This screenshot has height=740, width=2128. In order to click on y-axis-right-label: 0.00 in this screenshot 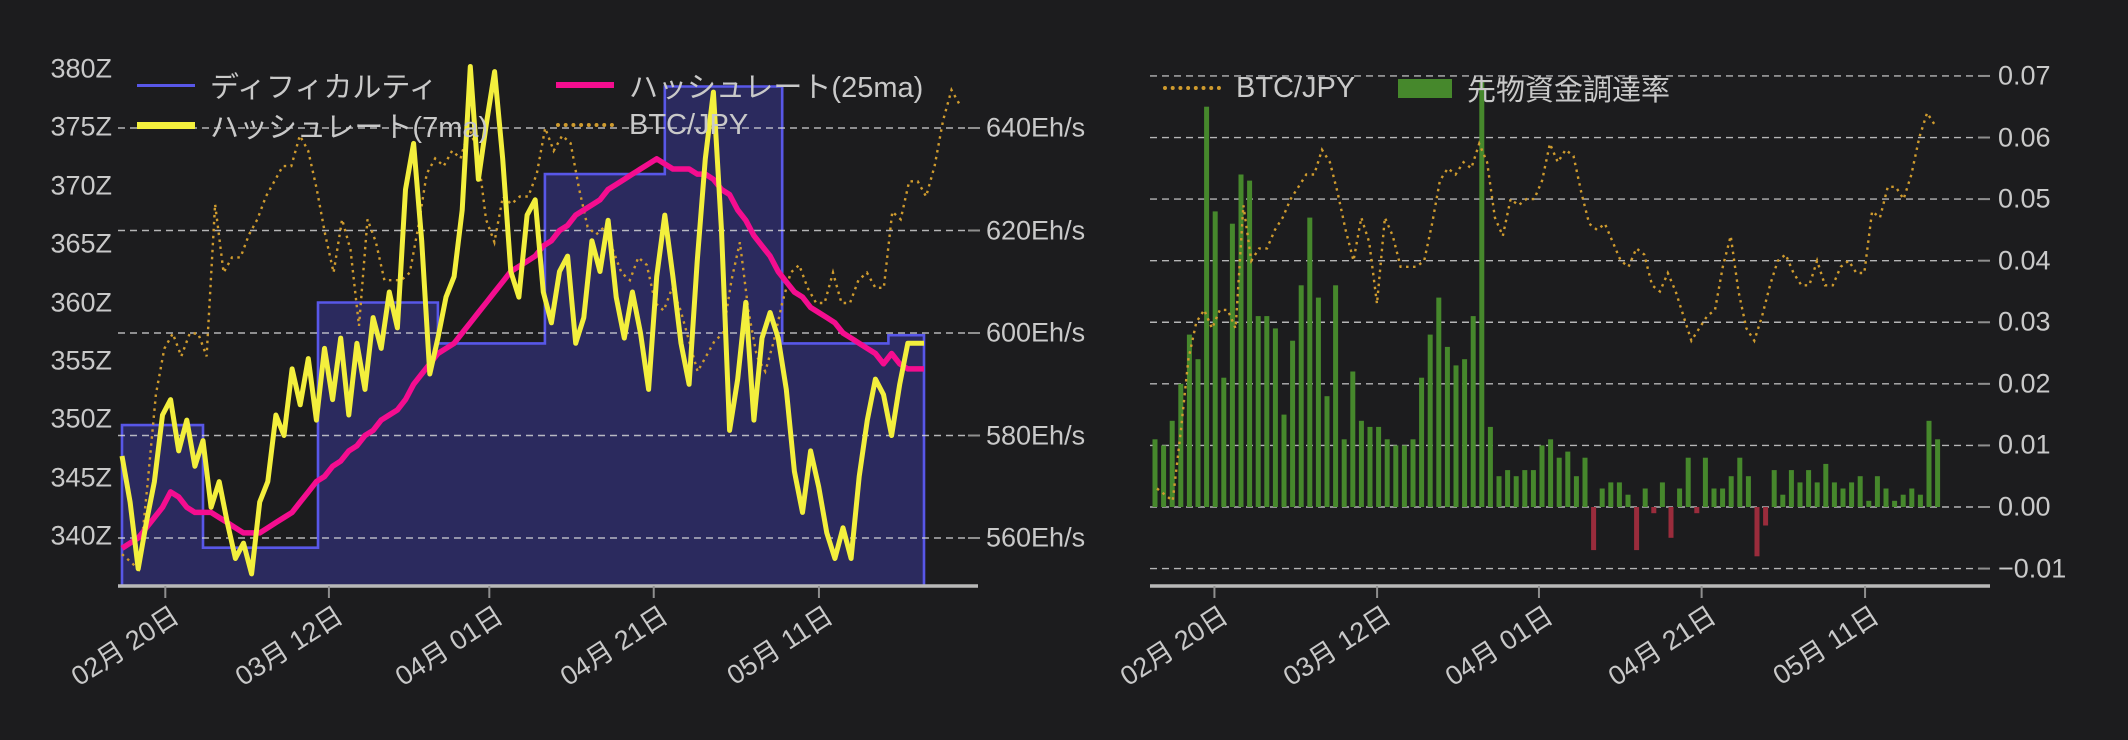, I will do `click(2024, 506)`.